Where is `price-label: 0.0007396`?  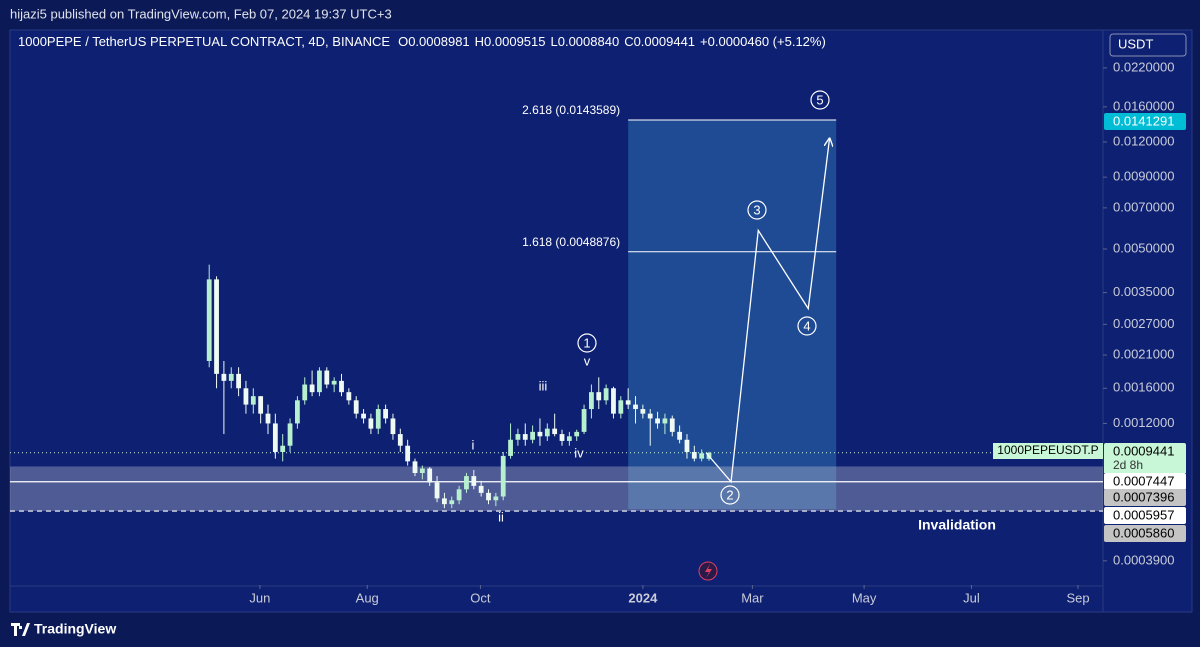
price-label: 0.0007396 is located at coordinates (1143, 496).